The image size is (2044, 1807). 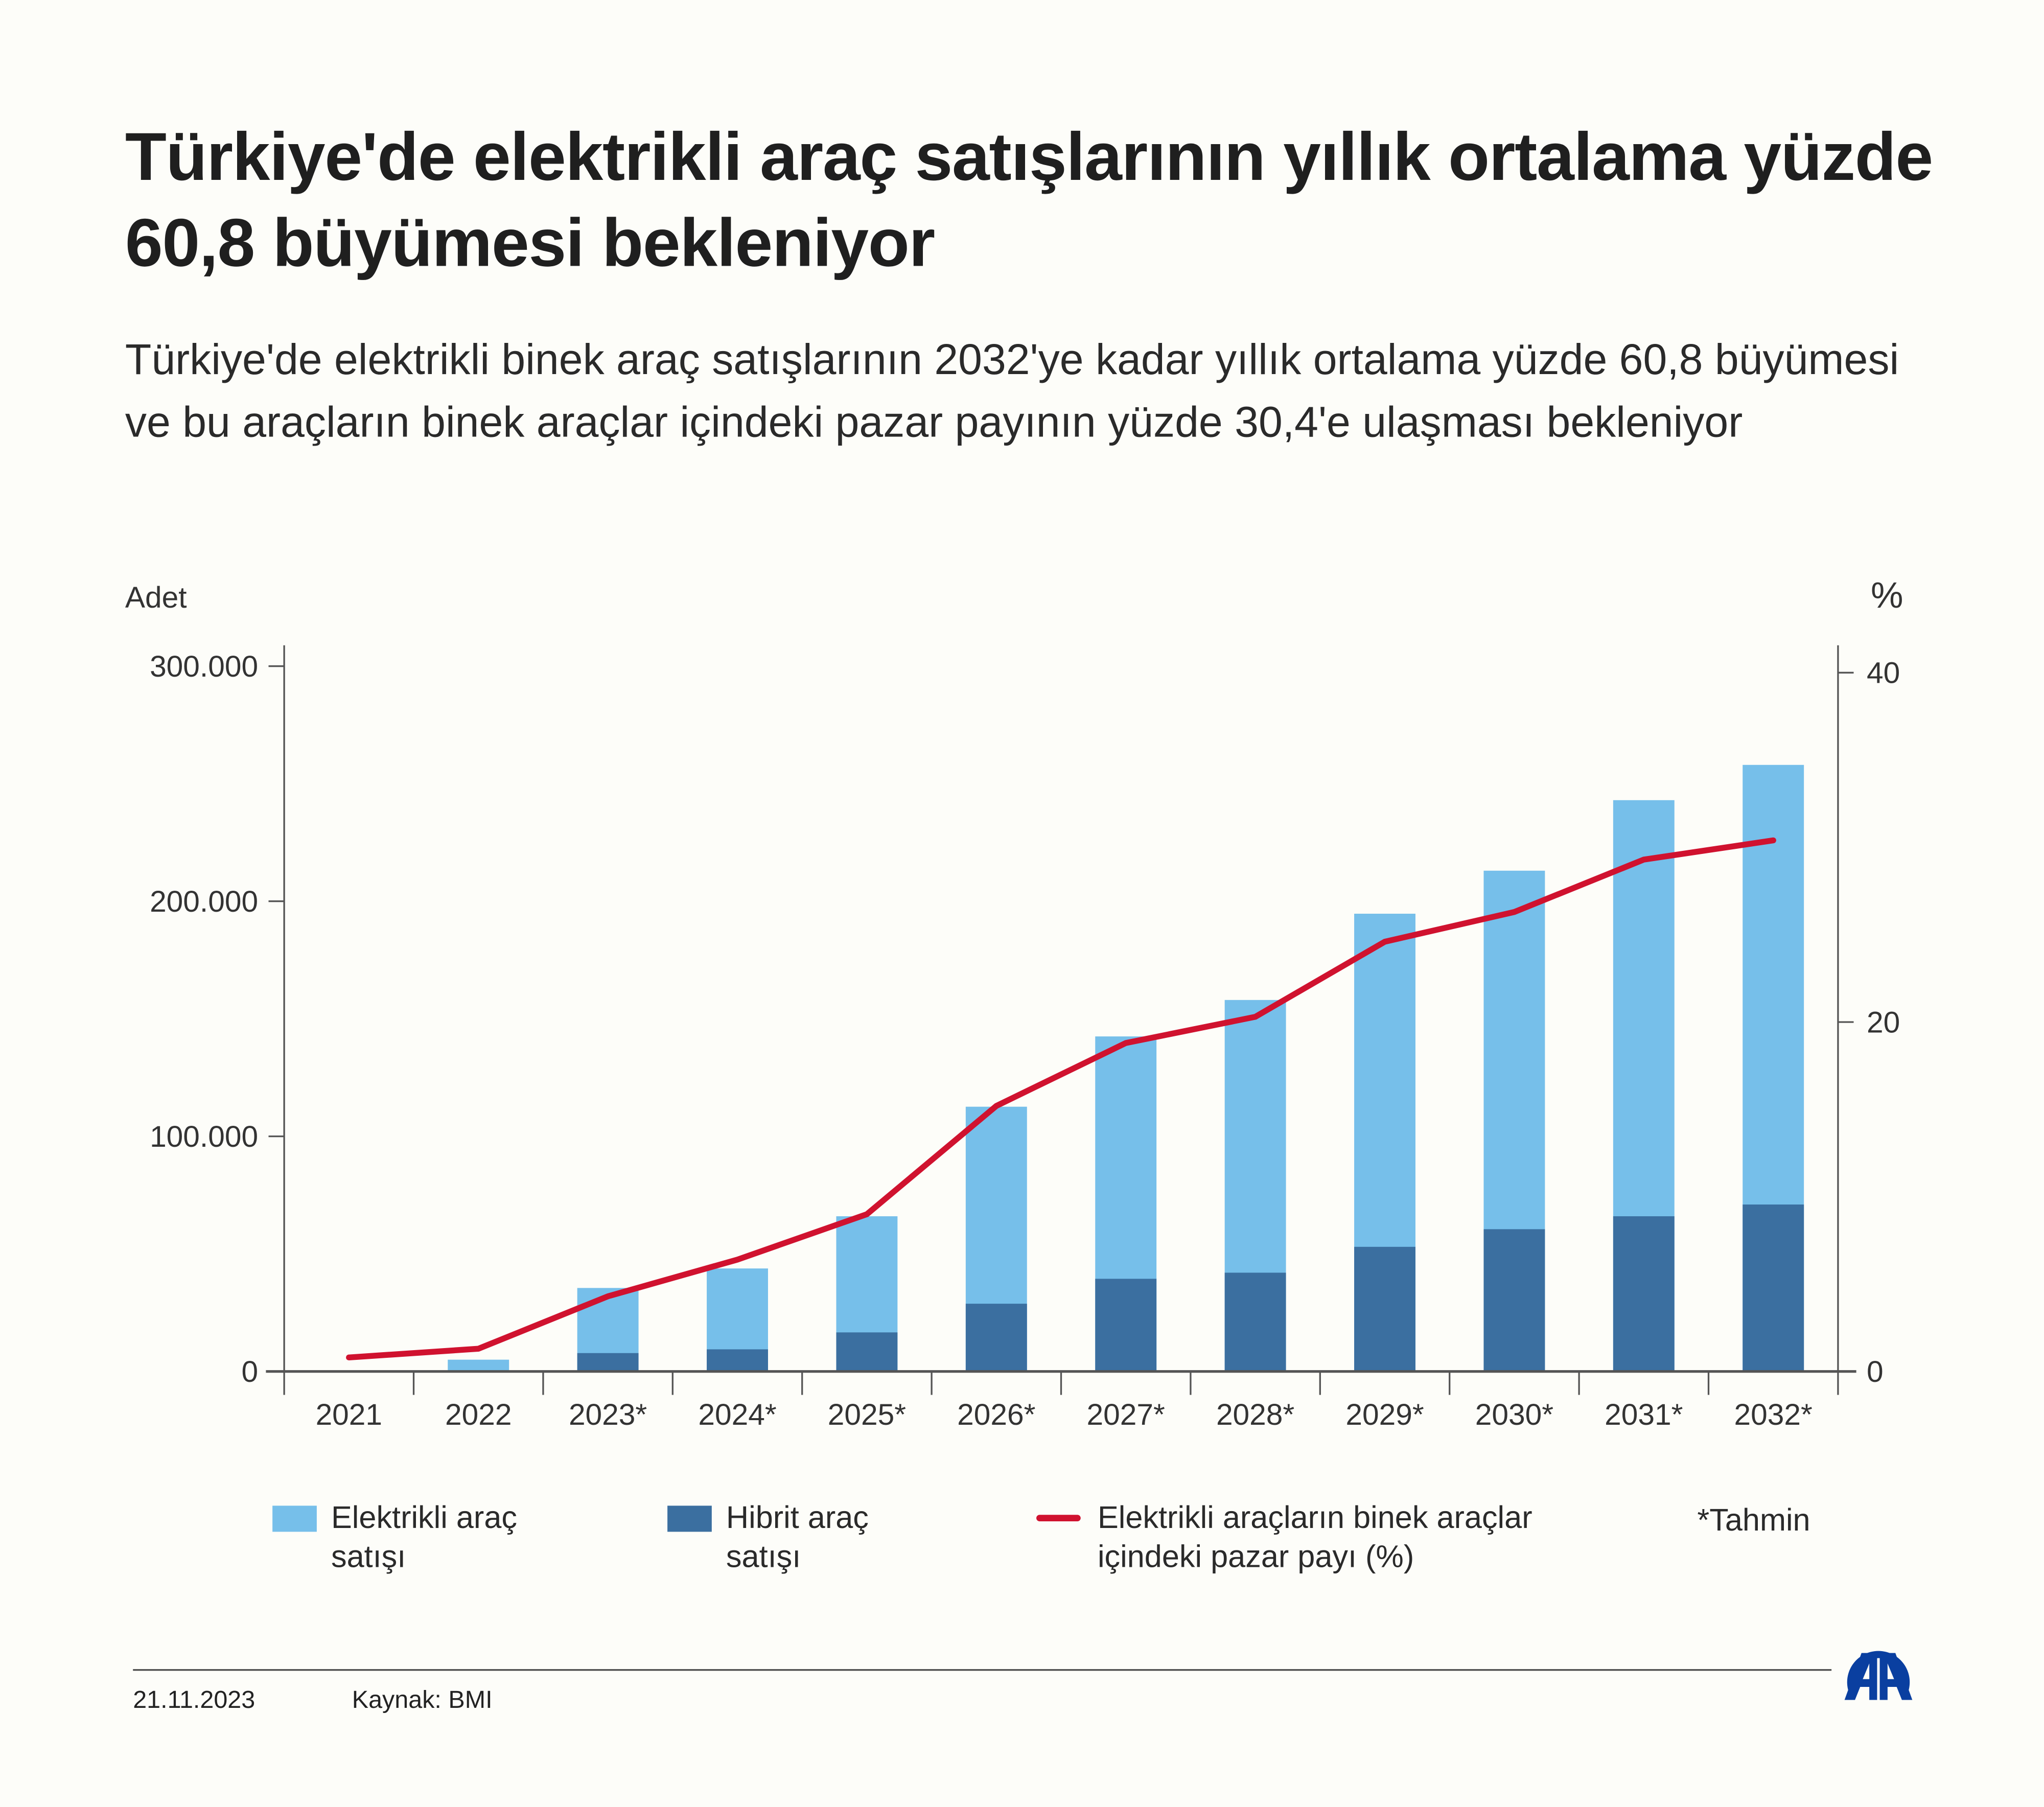 I want to click on bar-hybrid-2028*, so click(x=1255, y=1322).